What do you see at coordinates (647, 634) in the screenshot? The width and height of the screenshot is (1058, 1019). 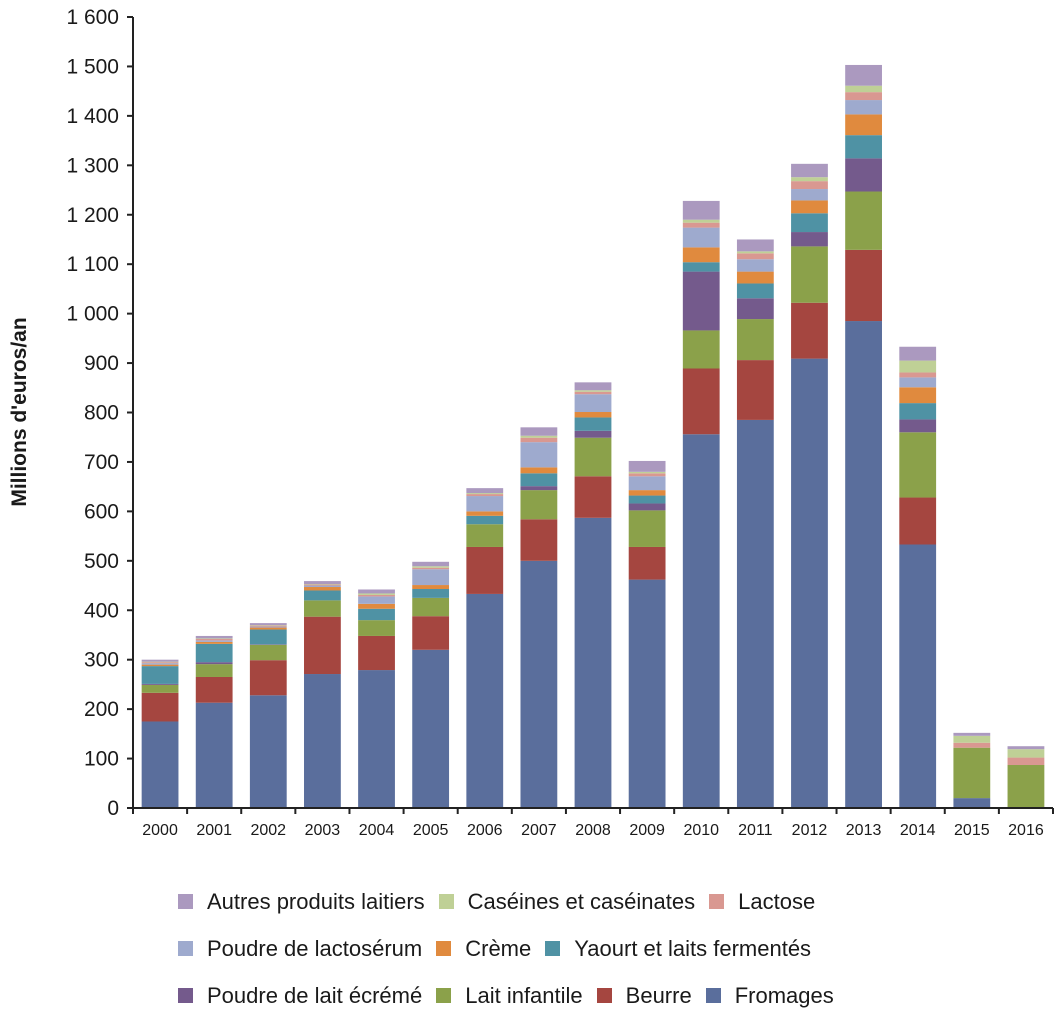 I see `bar-stack-2009` at bounding box center [647, 634].